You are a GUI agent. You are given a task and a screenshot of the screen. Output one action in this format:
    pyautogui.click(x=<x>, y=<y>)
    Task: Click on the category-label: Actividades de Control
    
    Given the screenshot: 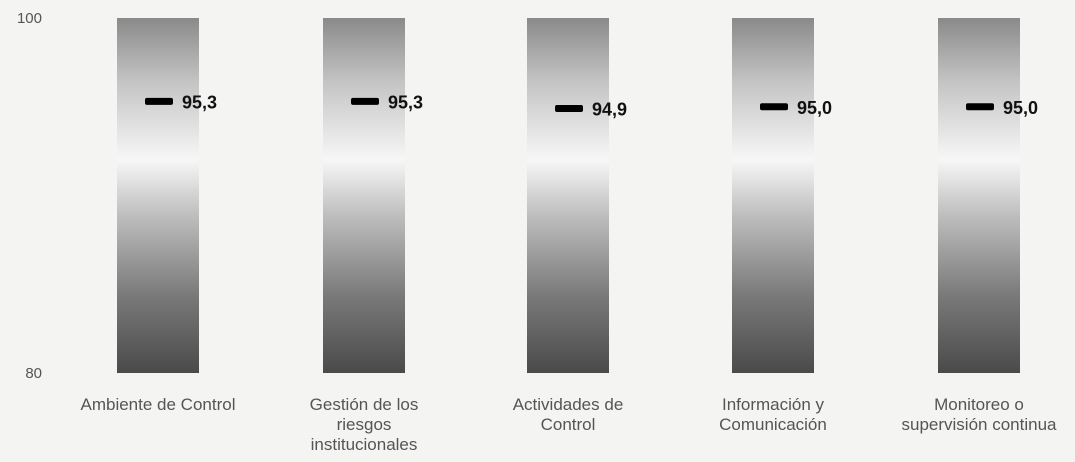 What is the action you would take?
    pyautogui.click(x=568, y=414)
    